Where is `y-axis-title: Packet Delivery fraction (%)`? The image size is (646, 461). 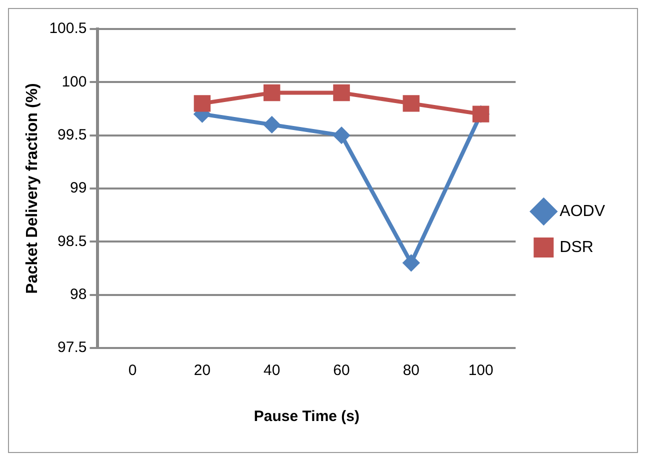
y-axis-title: Packet Delivery fraction (%) is located at coordinates (33, 188).